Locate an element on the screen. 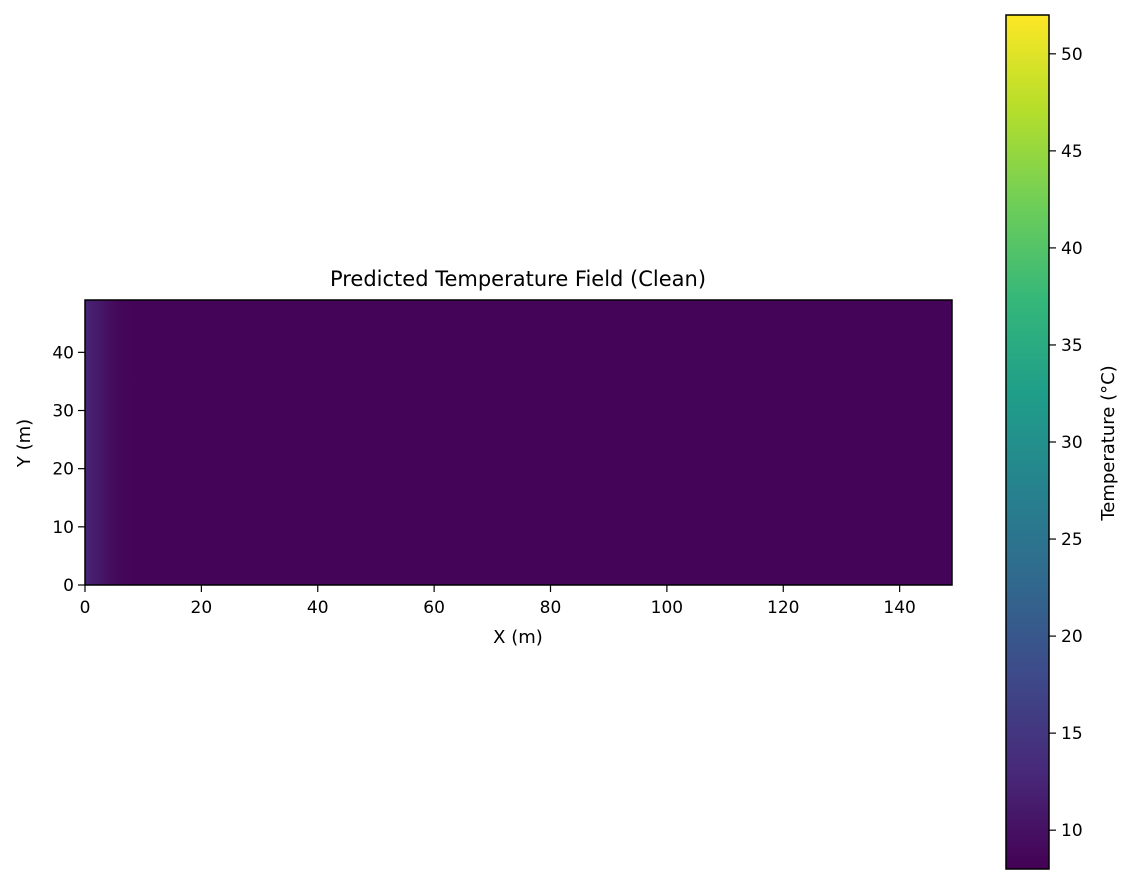  x-tick-label: 60 is located at coordinates (434, 608).